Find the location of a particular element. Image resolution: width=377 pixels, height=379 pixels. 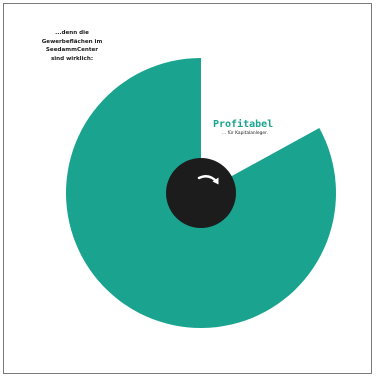

caption-line: Gewerbeflächen im is located at coordinates (72, 41).